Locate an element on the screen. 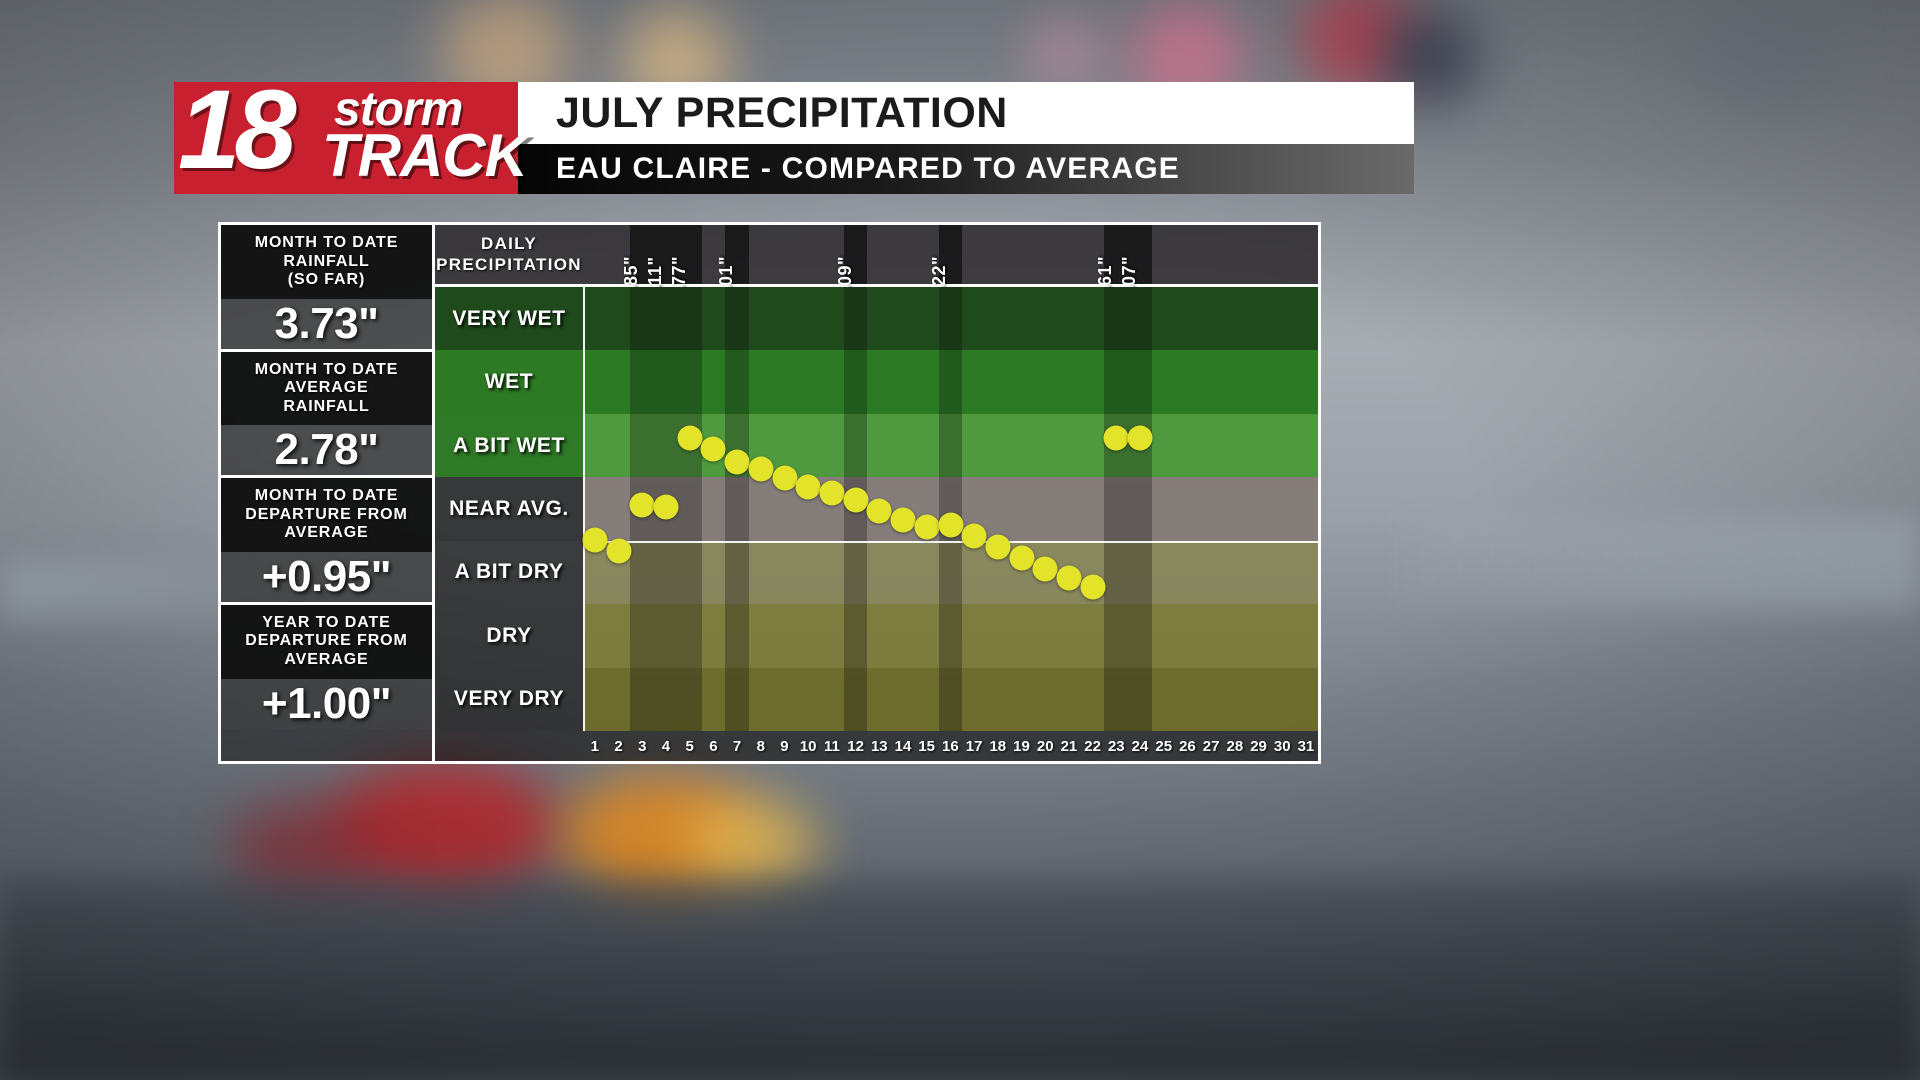 This screenshot has height=1080, width=1920. stat-label: MONTH TO DATE DEPARTURE FROM AVERAGE is located at coordinates (326, 515).